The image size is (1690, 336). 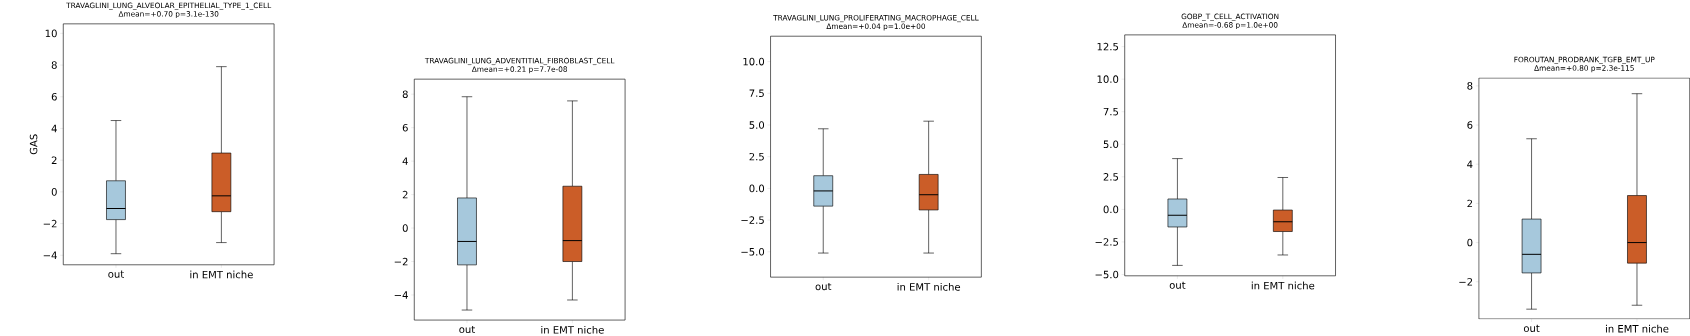 What do you see at coordinates (1108, 46) in the screenshot?
I see `y-tick-label: 12.5` at bounding box center [1108, 46].